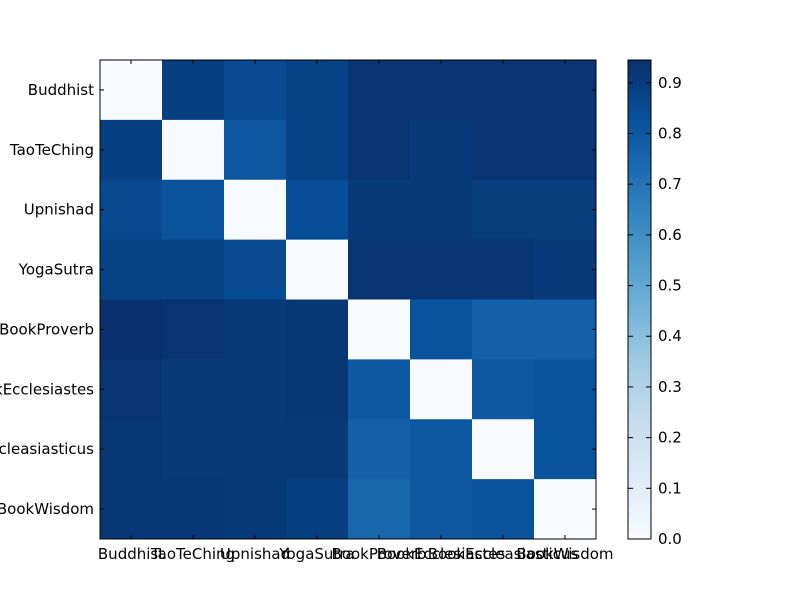  Describe the element at coordinates (654, 303) in the screenshot. I see `colorbar: 0.0 0.1 0.2 0.3 0.4 0.5 0.6 0.7 0.8 0.9` at that location.